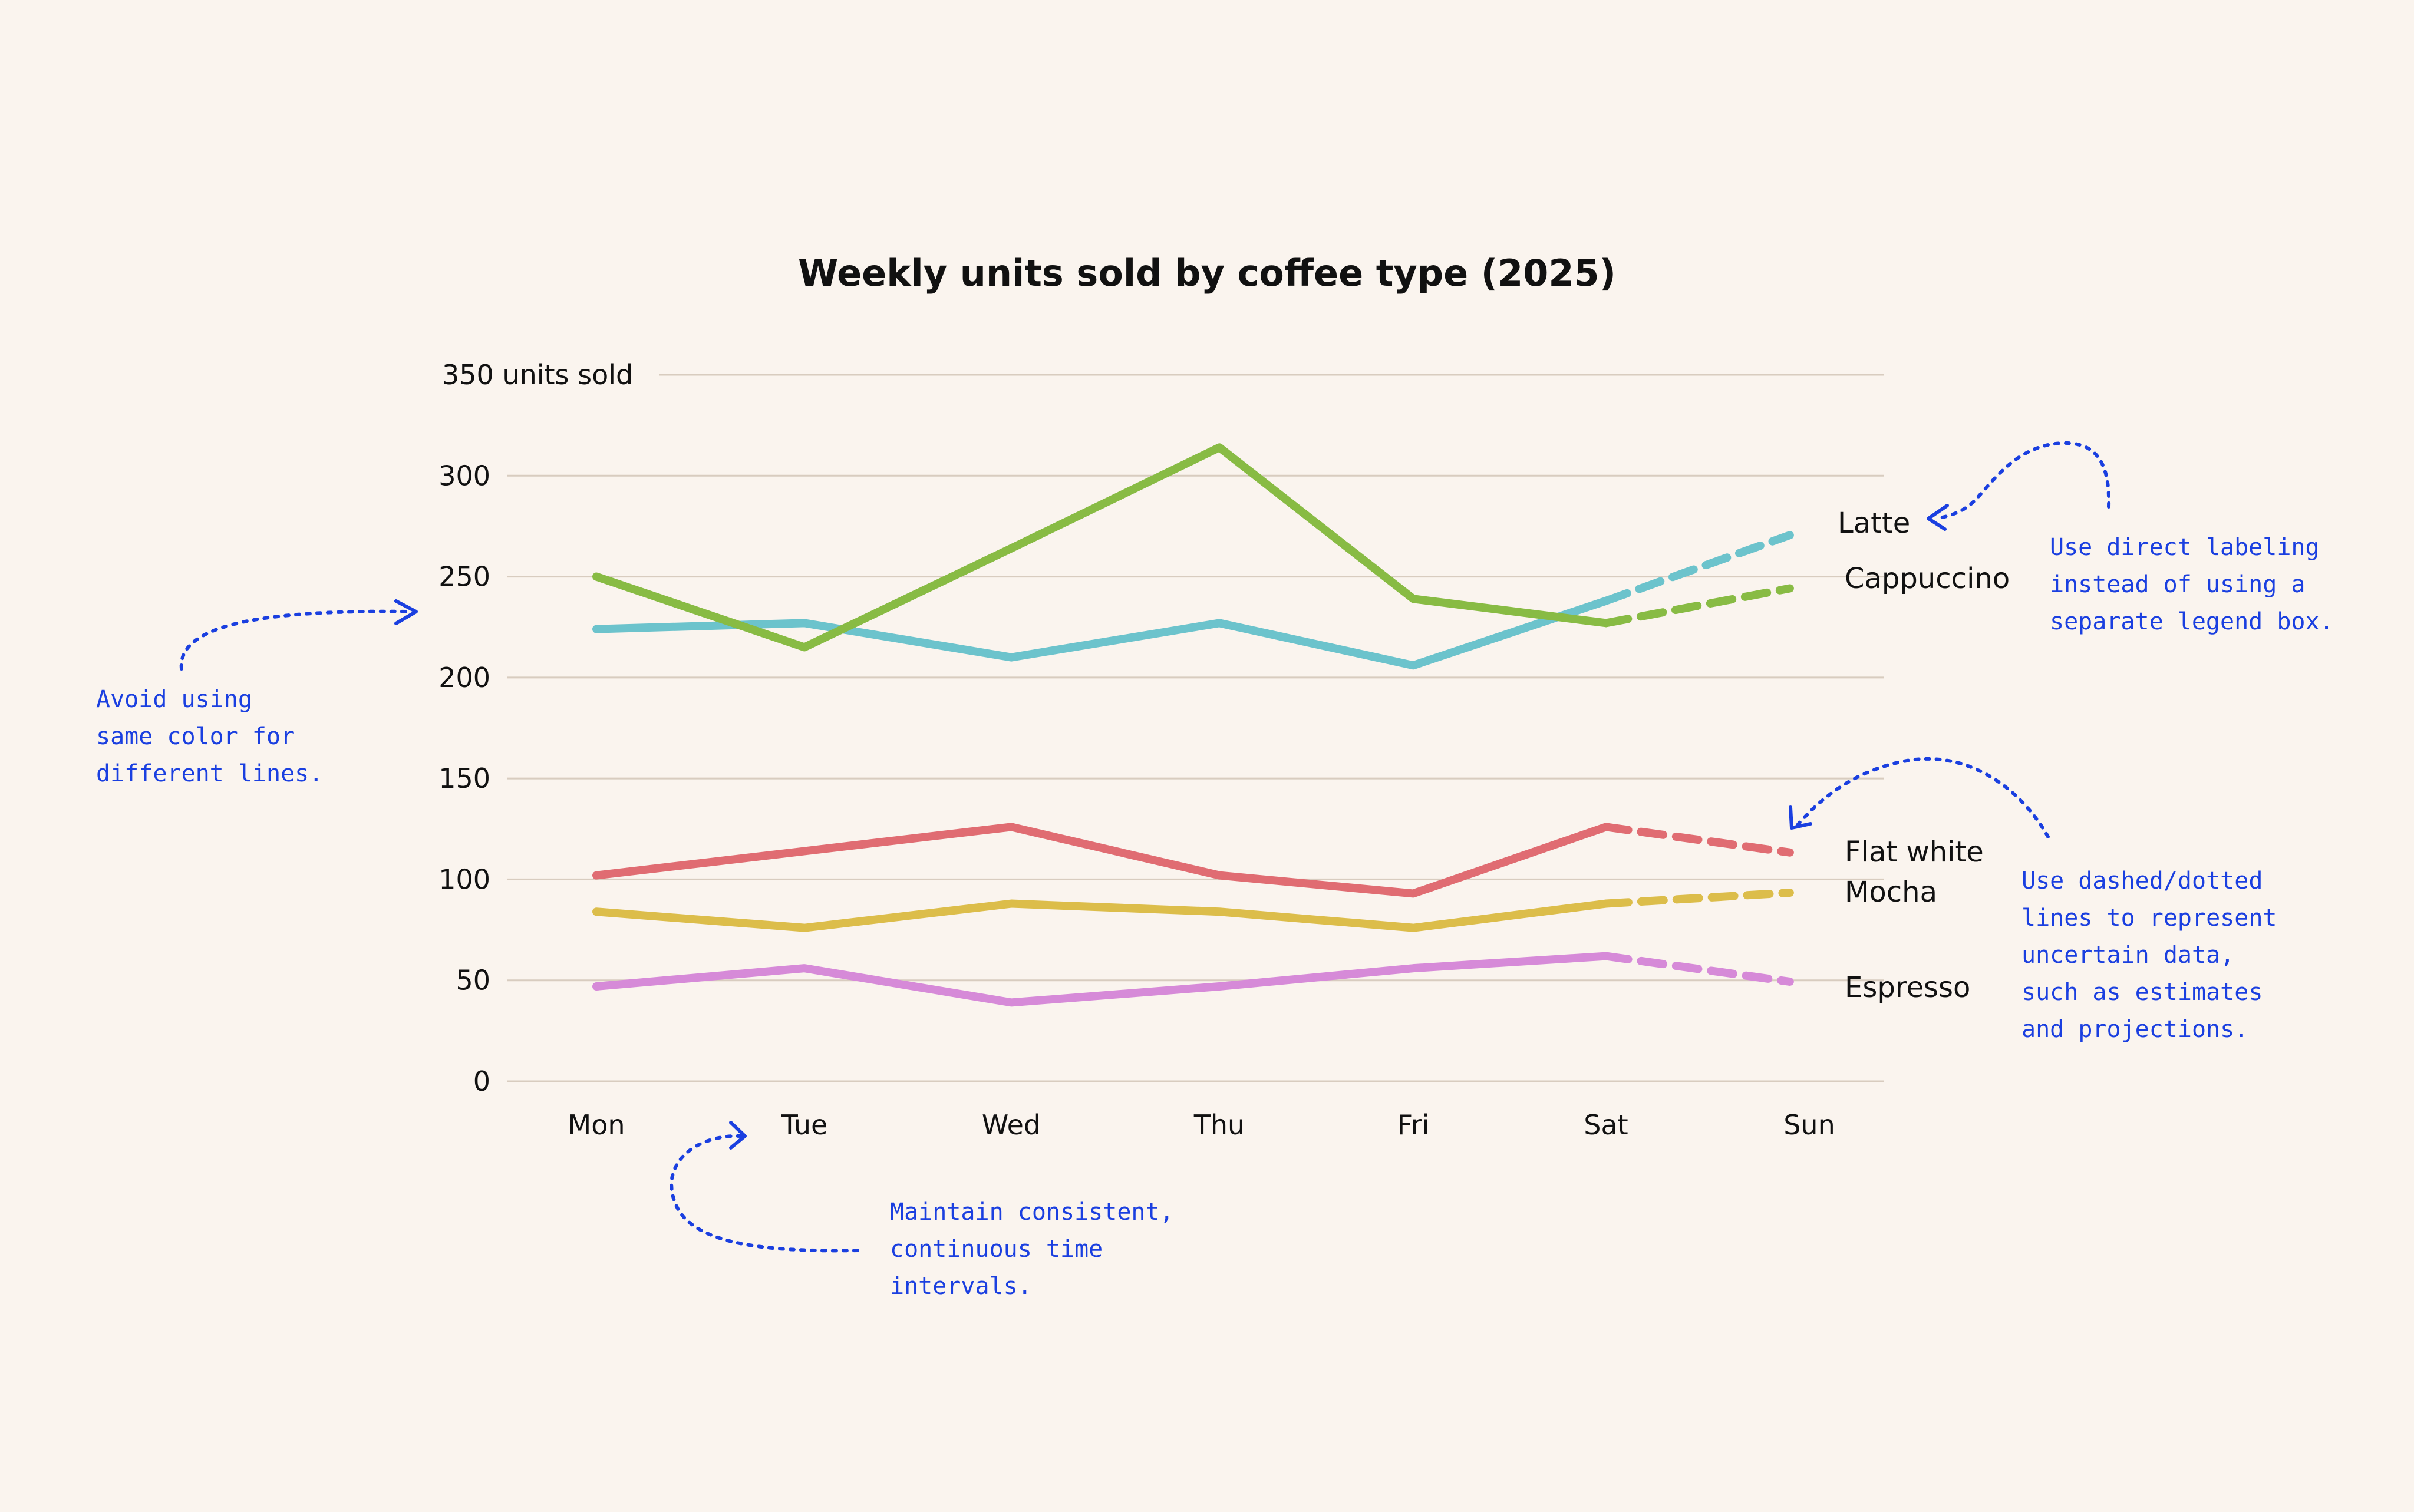  I want to click on flat-white-label: Flat white, so click(1914, 852).